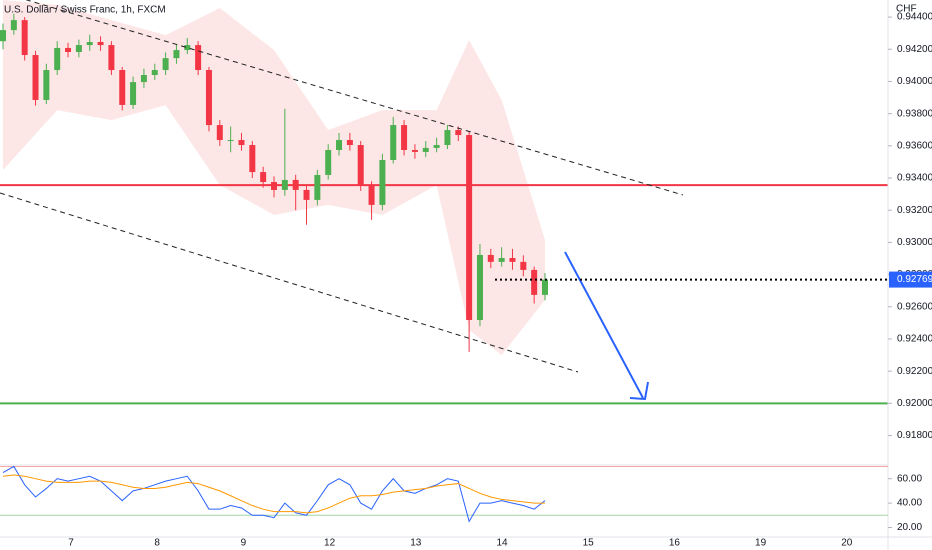 The image size is (932, 550). I want to click on x-tick-label: 14, so click(502, 543).